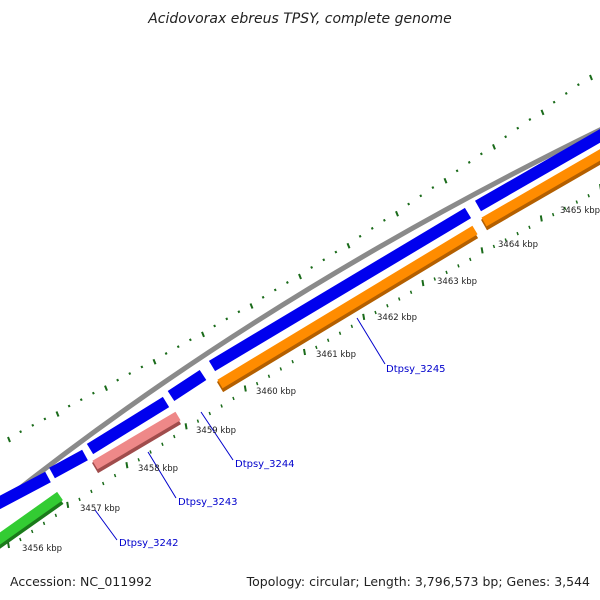  What do you see at coordinates (31, 518) in the screenshot?
I see `reverse-gene-green` at bounding box center [31, 518].